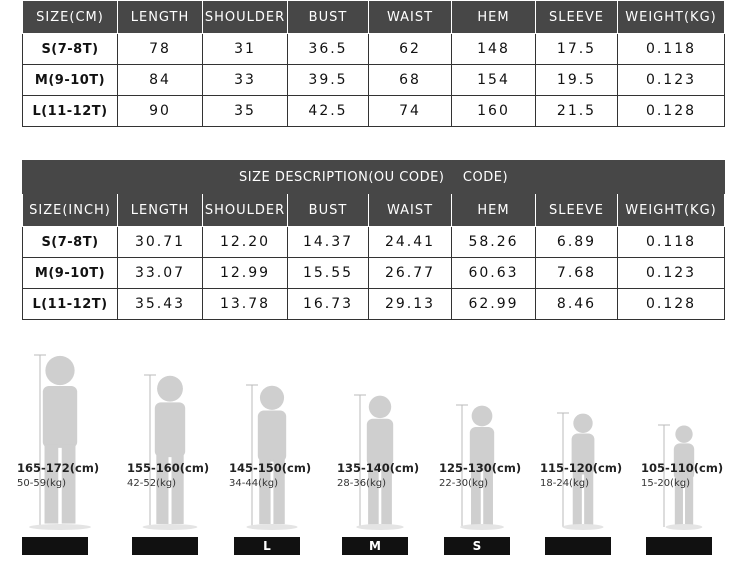  Describe the element at coordinates (328, 49) in the screenshot. I see `data-cell: 36.5` at that location.